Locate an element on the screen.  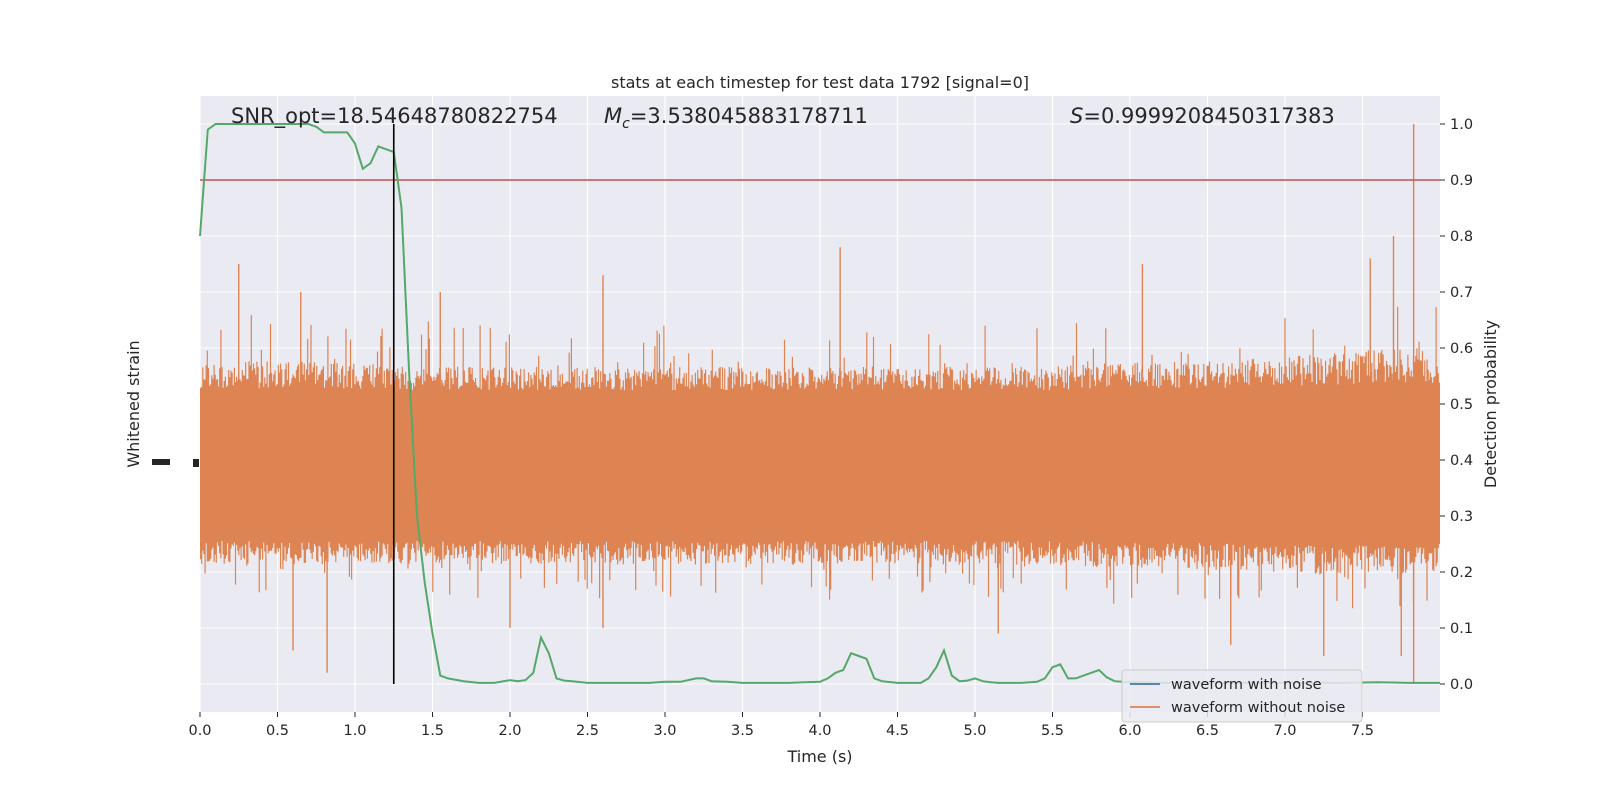
y-tick-label-right: 0.1 is located at coordinates (1461, 629).